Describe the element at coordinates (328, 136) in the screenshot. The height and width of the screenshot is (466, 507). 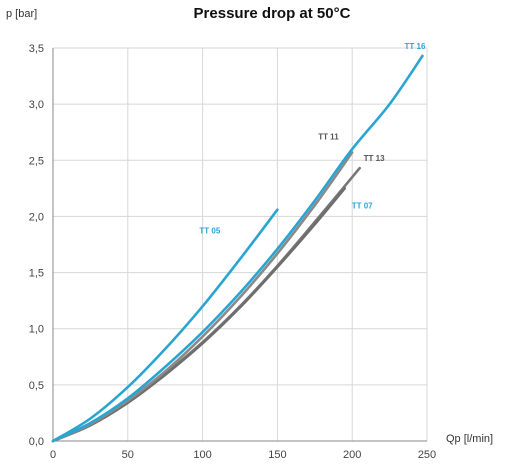
I see `series-label-tt-11: TT 11` at that location.